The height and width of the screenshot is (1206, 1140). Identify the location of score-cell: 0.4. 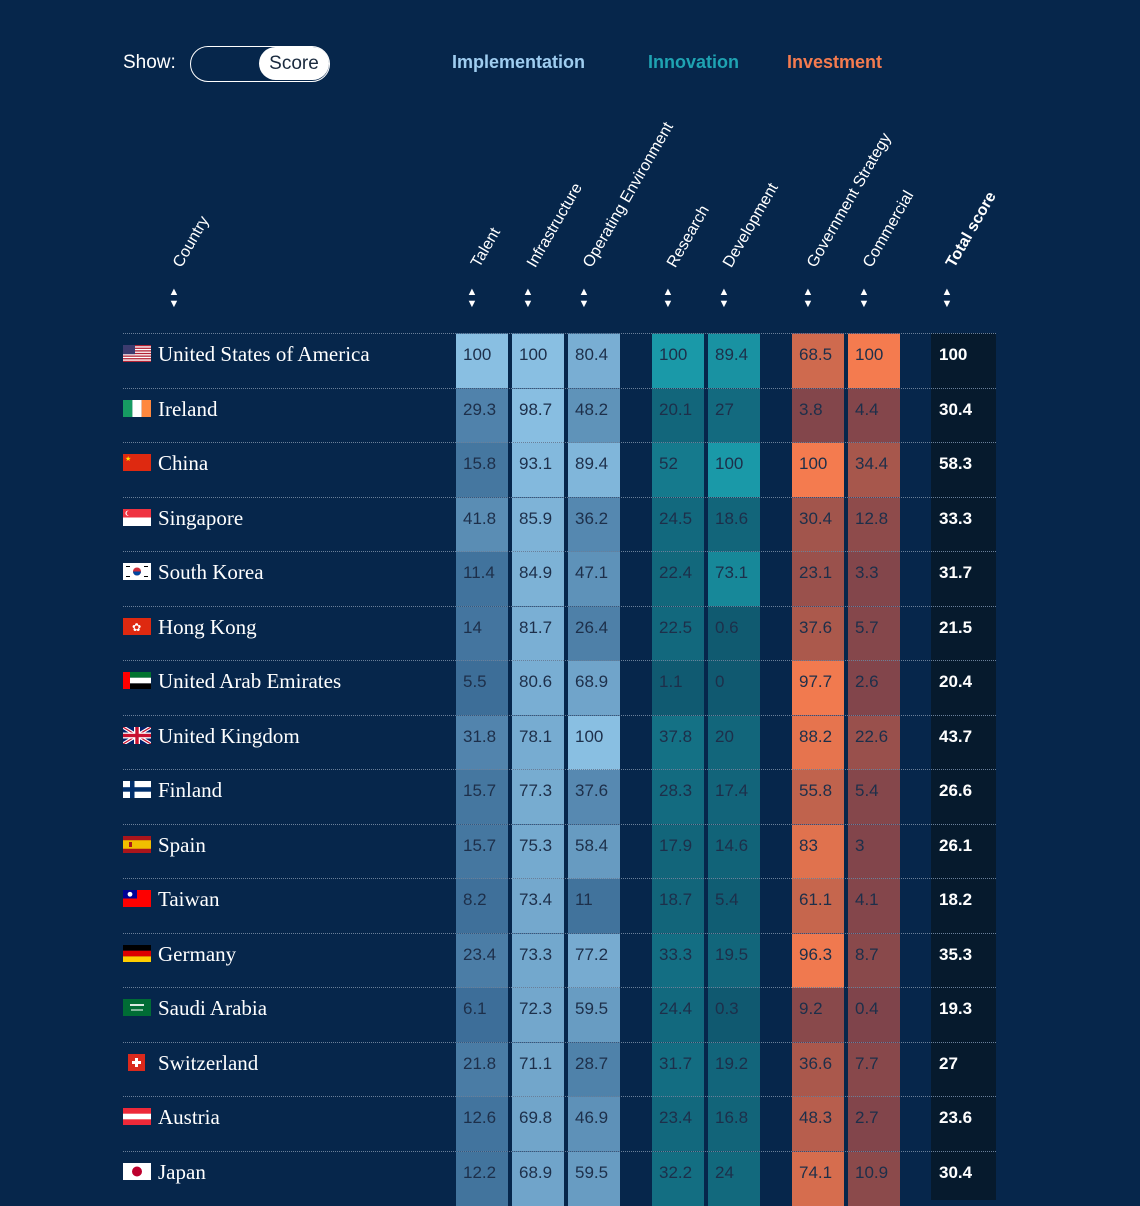
(874, 1015).